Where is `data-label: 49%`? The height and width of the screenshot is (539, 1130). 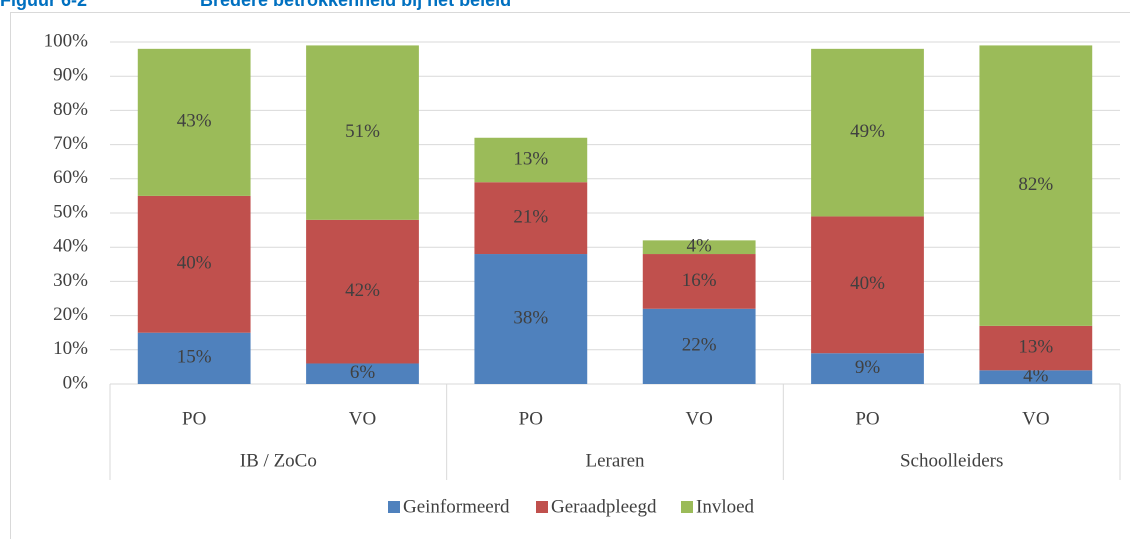 data-label: 49% is located at coordinates (867, 131).